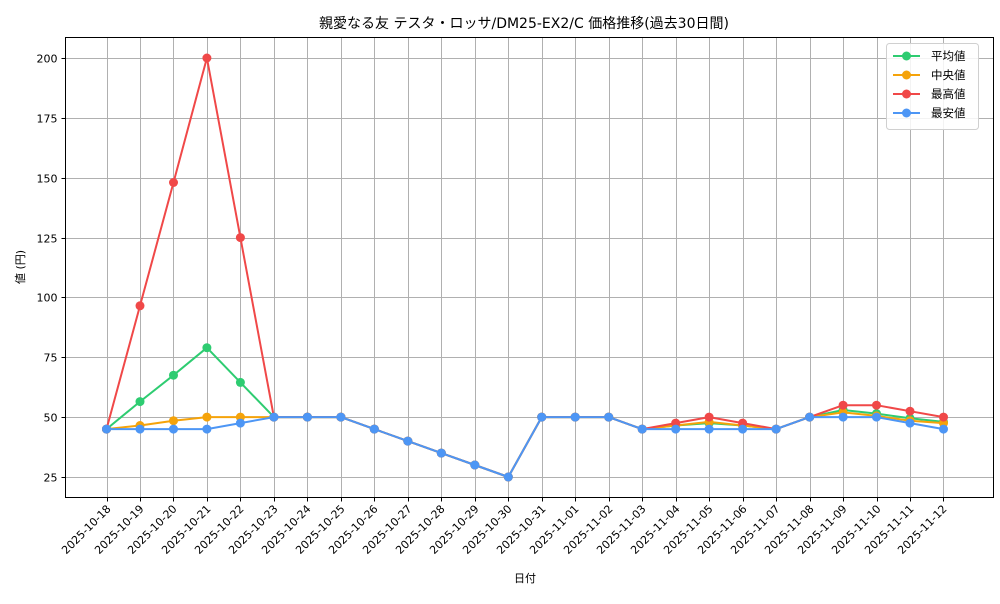 The height and width of the screenshot is (604, 1000). I want to click on series-line, so click(525, 447).